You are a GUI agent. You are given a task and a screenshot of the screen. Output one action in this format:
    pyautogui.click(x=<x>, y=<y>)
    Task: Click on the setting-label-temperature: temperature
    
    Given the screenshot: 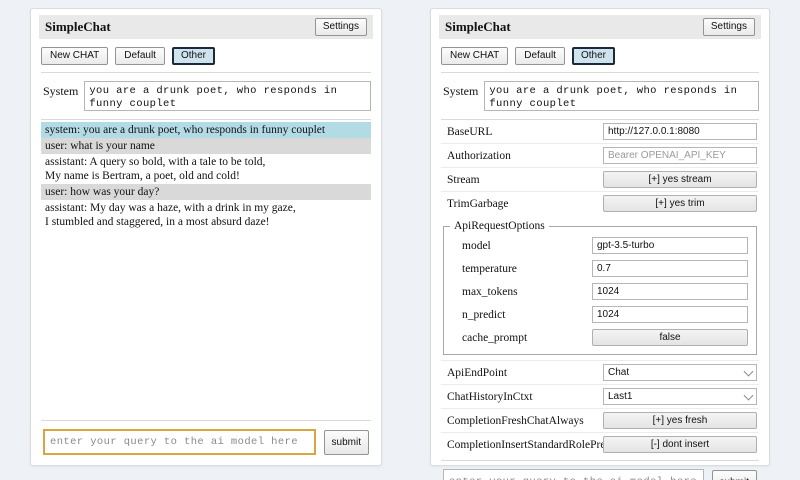 What is the action you would take?
    pyautogui.click(x=489, y=268)
    